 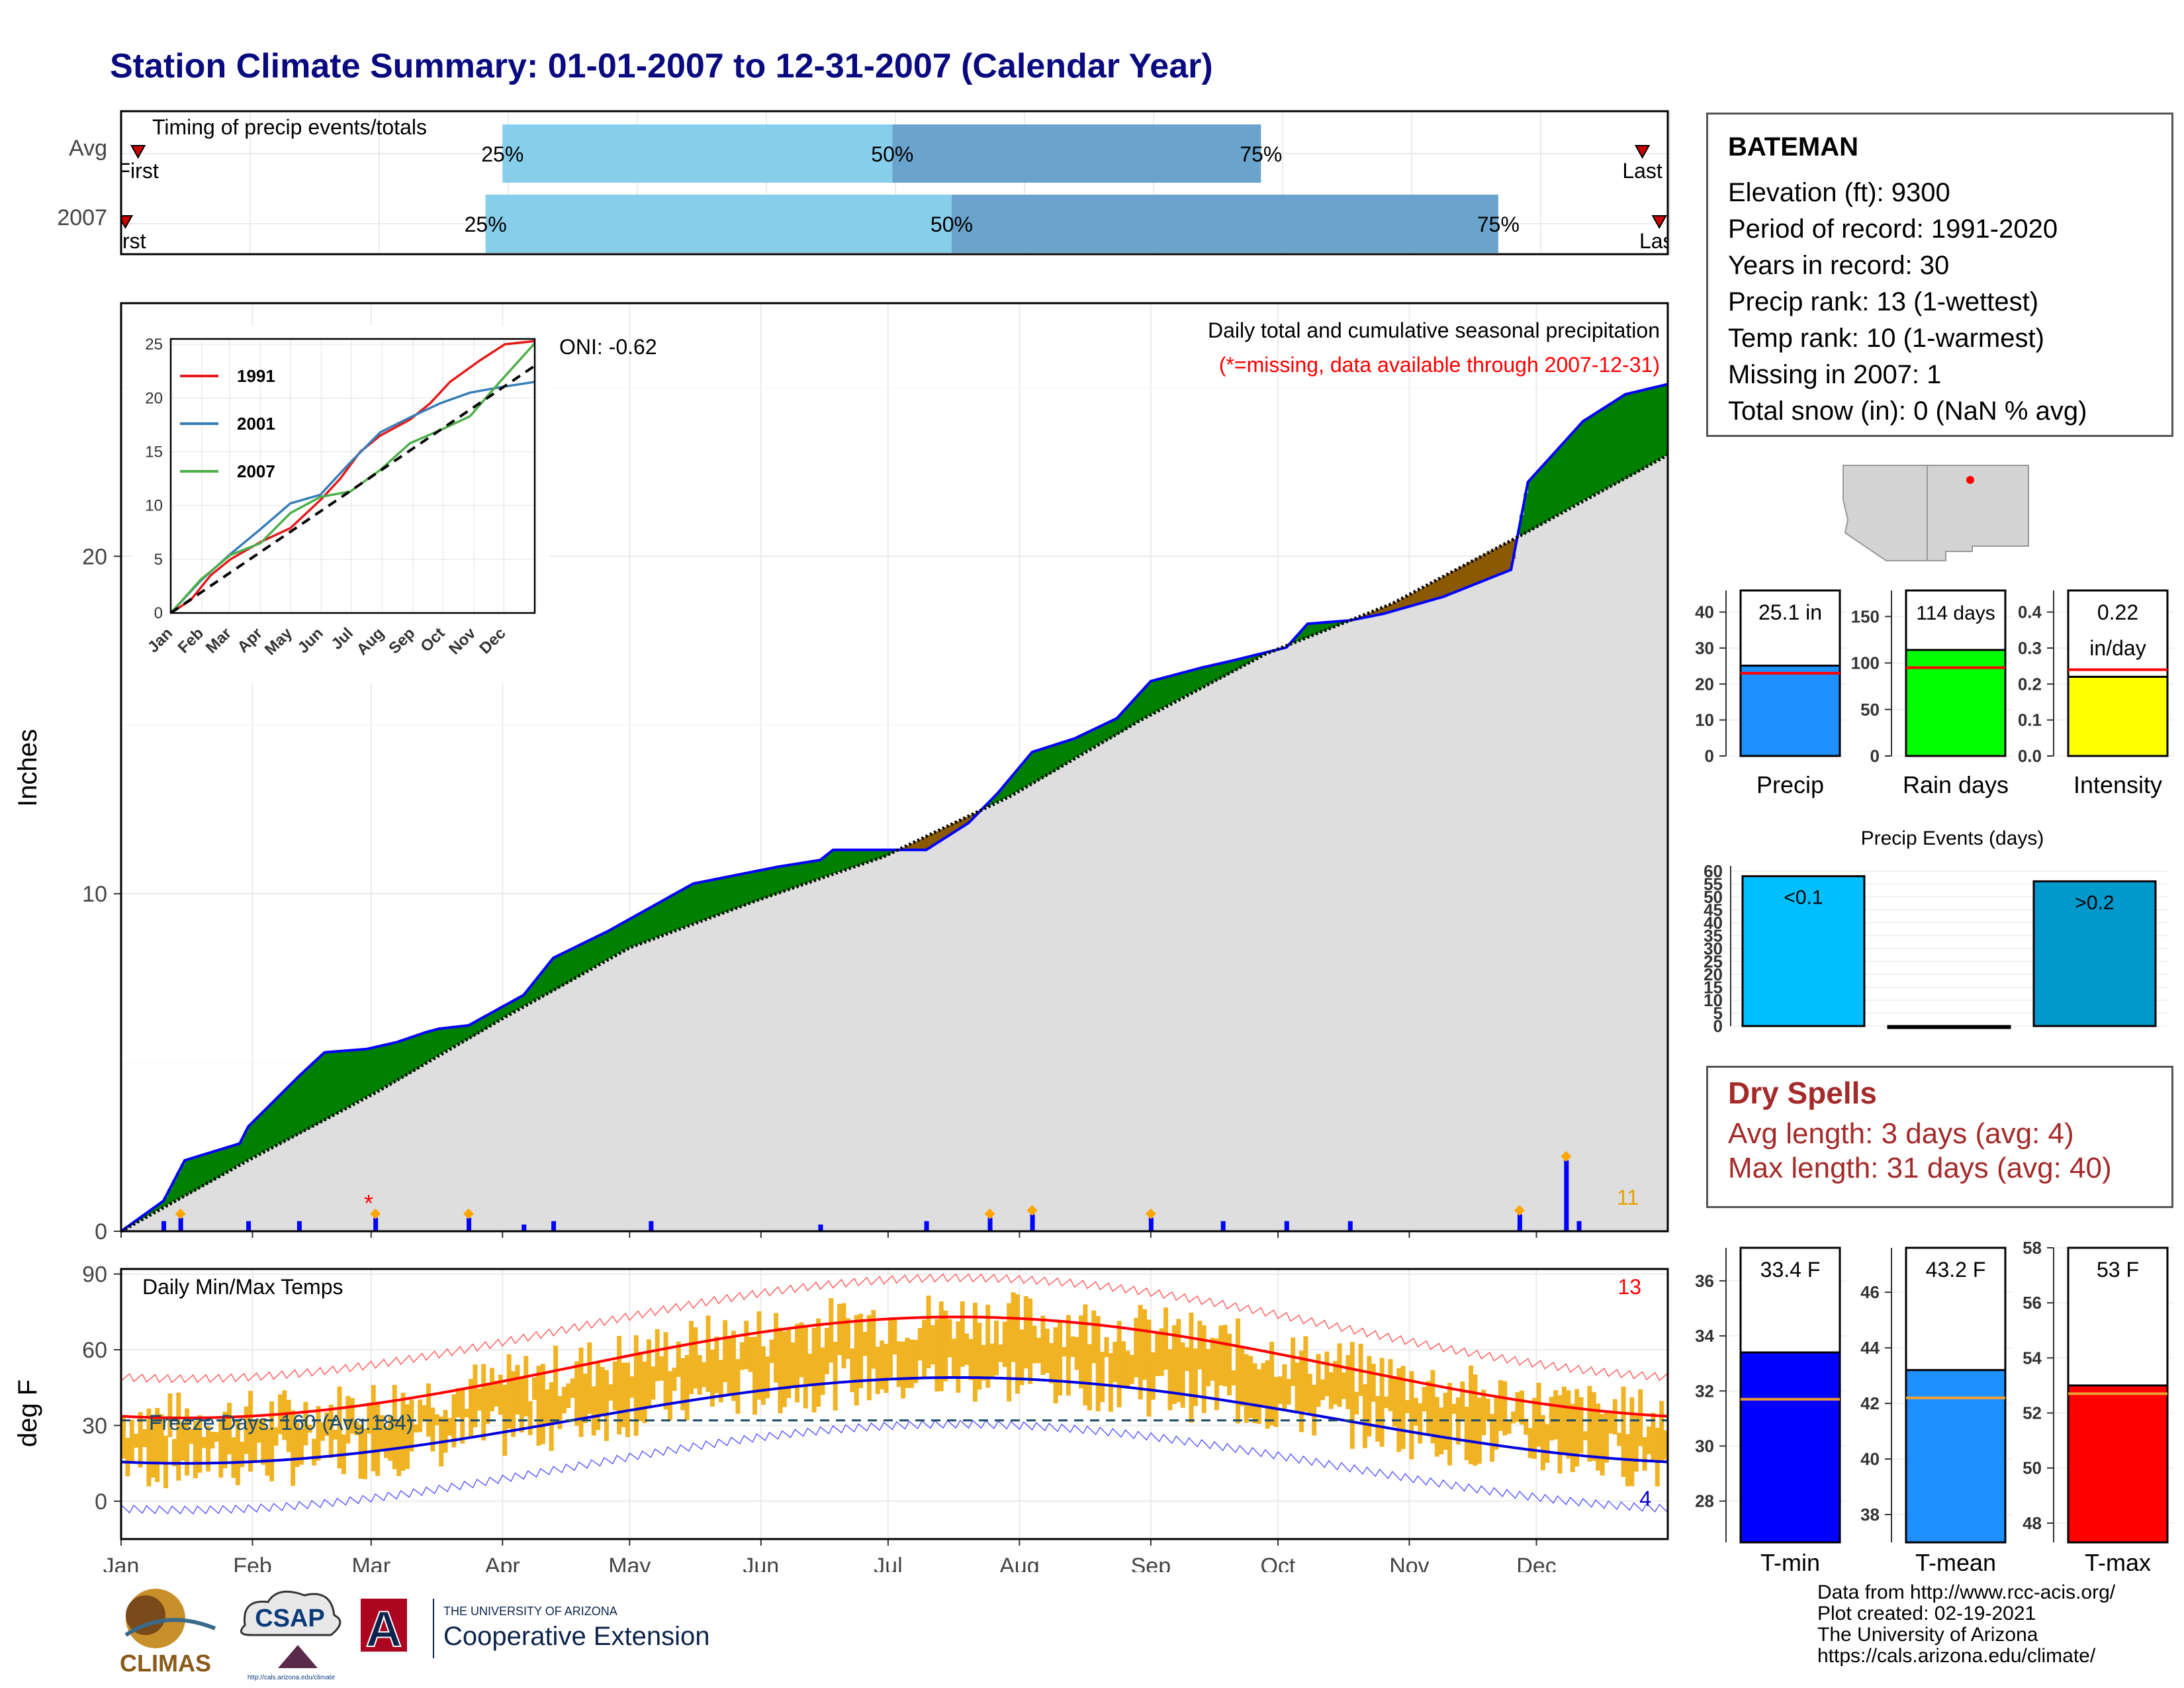 What do you see at coordinates (1704, 684) in the screenshot?
I see `bar-y-tick-label: 20` at bounding box center [1704, 684].